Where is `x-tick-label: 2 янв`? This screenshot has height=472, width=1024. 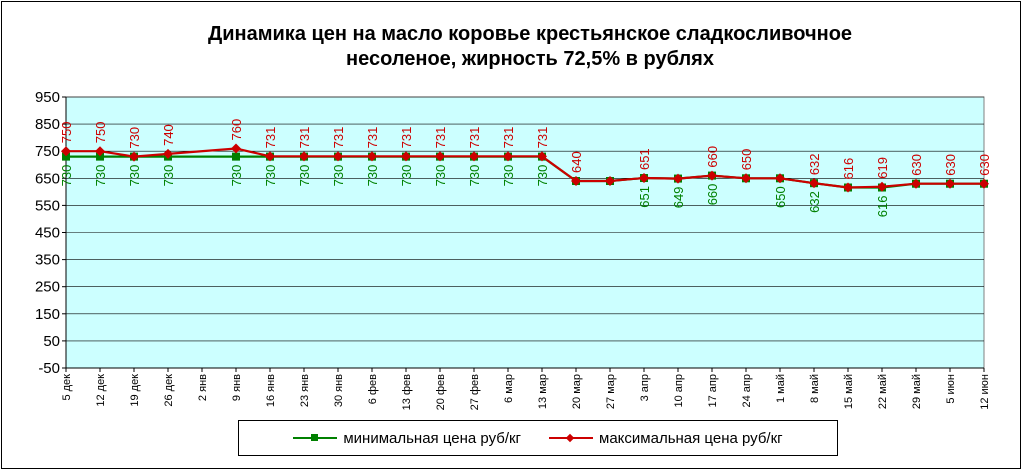 x-tick-label: 2 янв is located at coordinates (203, 387).